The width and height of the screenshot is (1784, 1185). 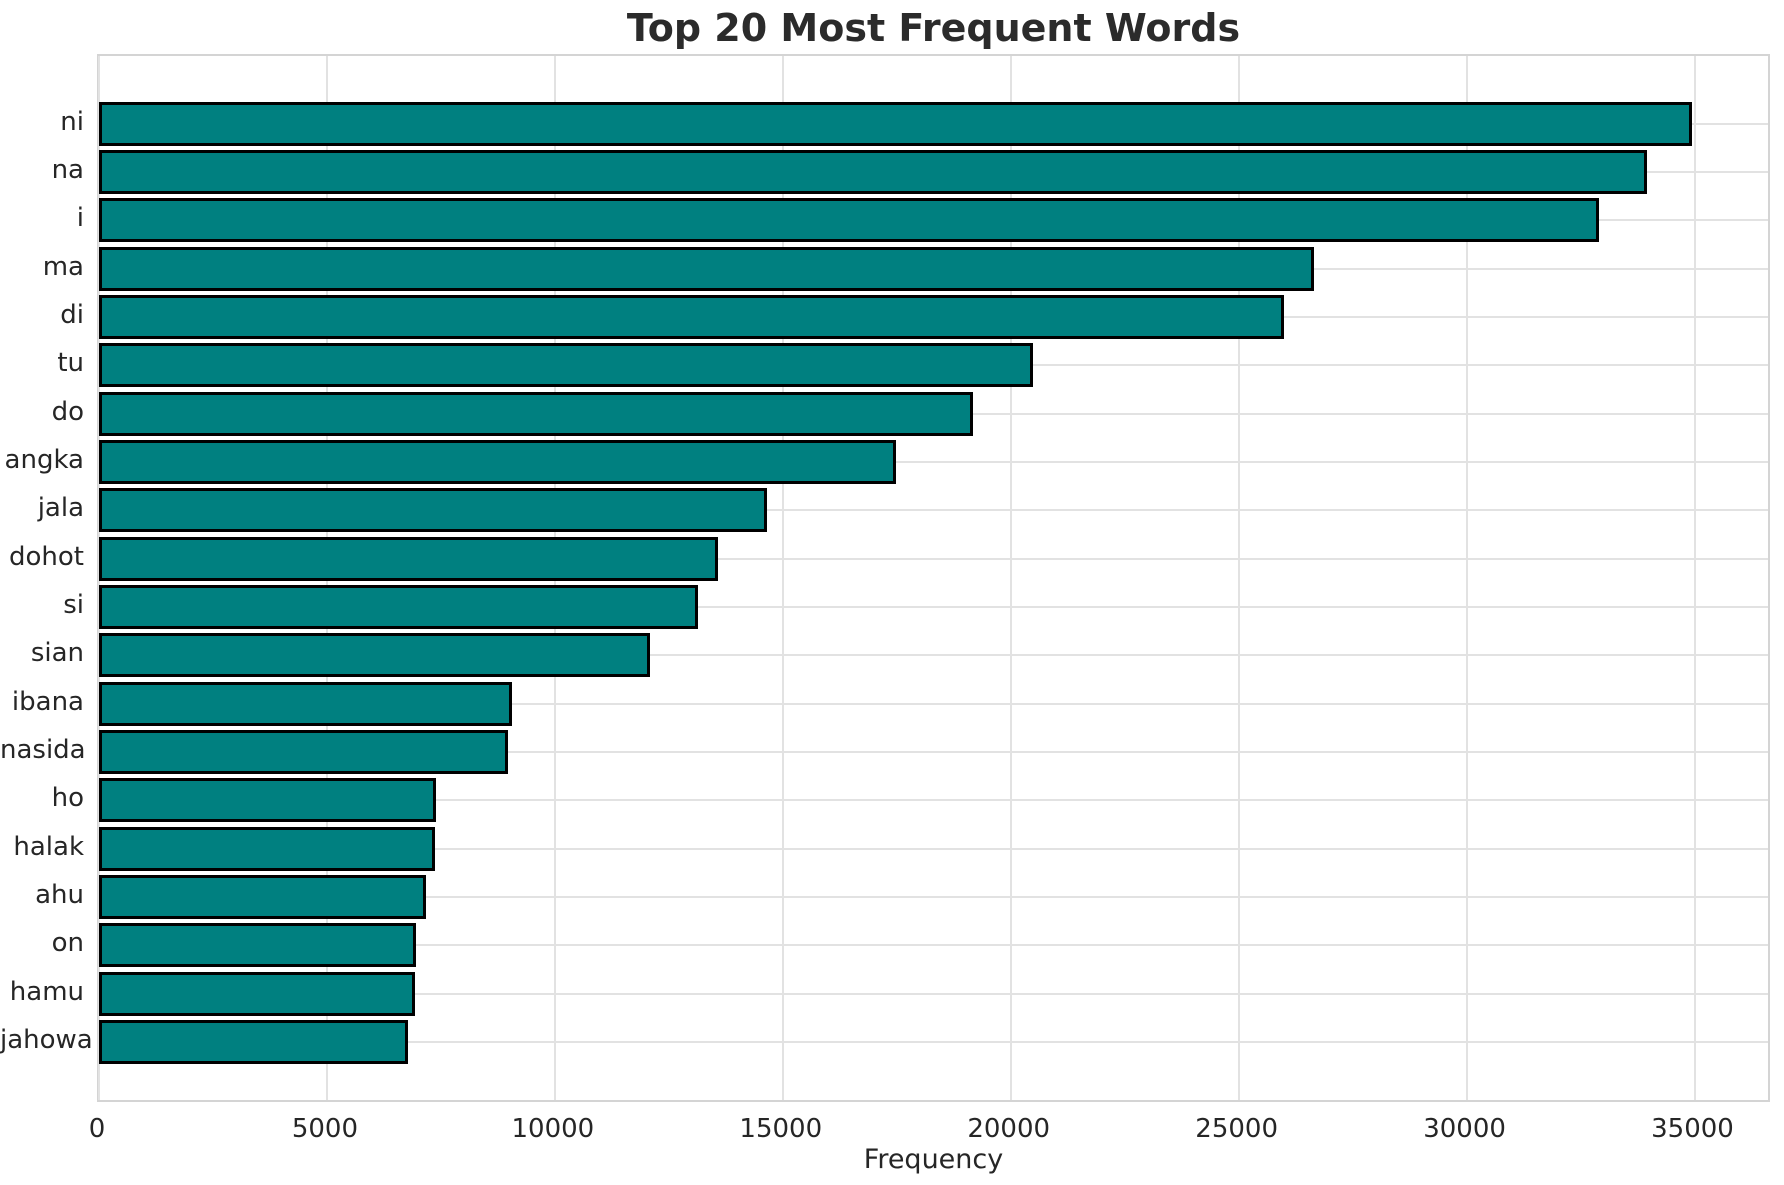 I want to click on bar-ibana, so click(x=305, y=703).